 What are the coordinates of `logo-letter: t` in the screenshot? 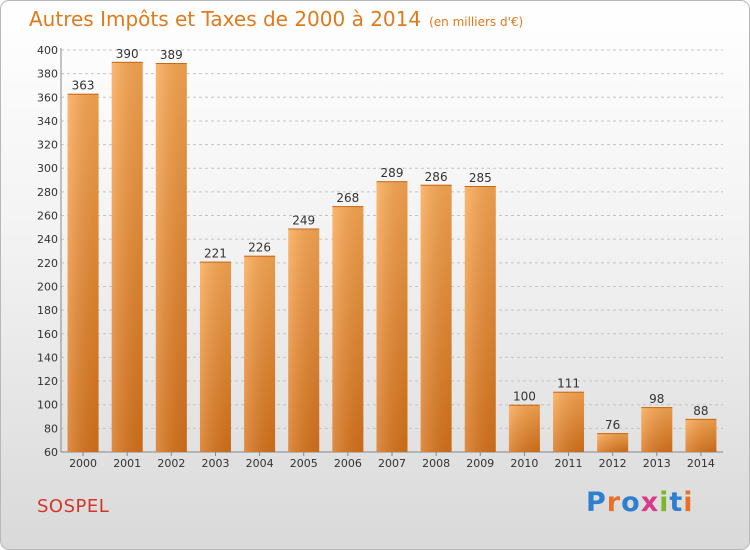 It's located at (676, 502).